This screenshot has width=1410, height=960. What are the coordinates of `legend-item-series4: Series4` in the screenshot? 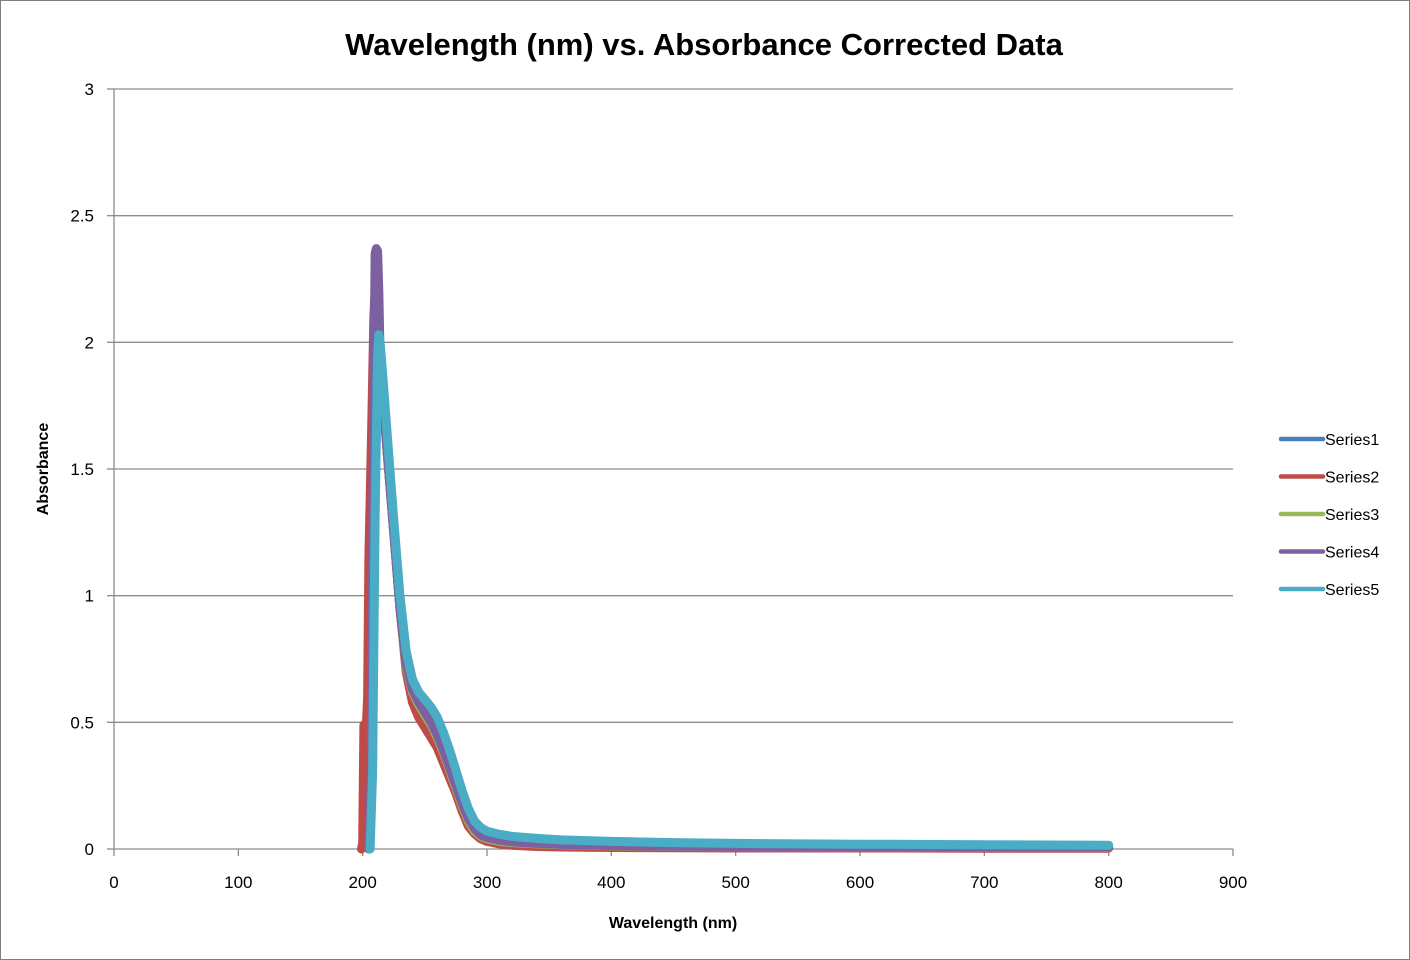 It's located at (1328, 553).